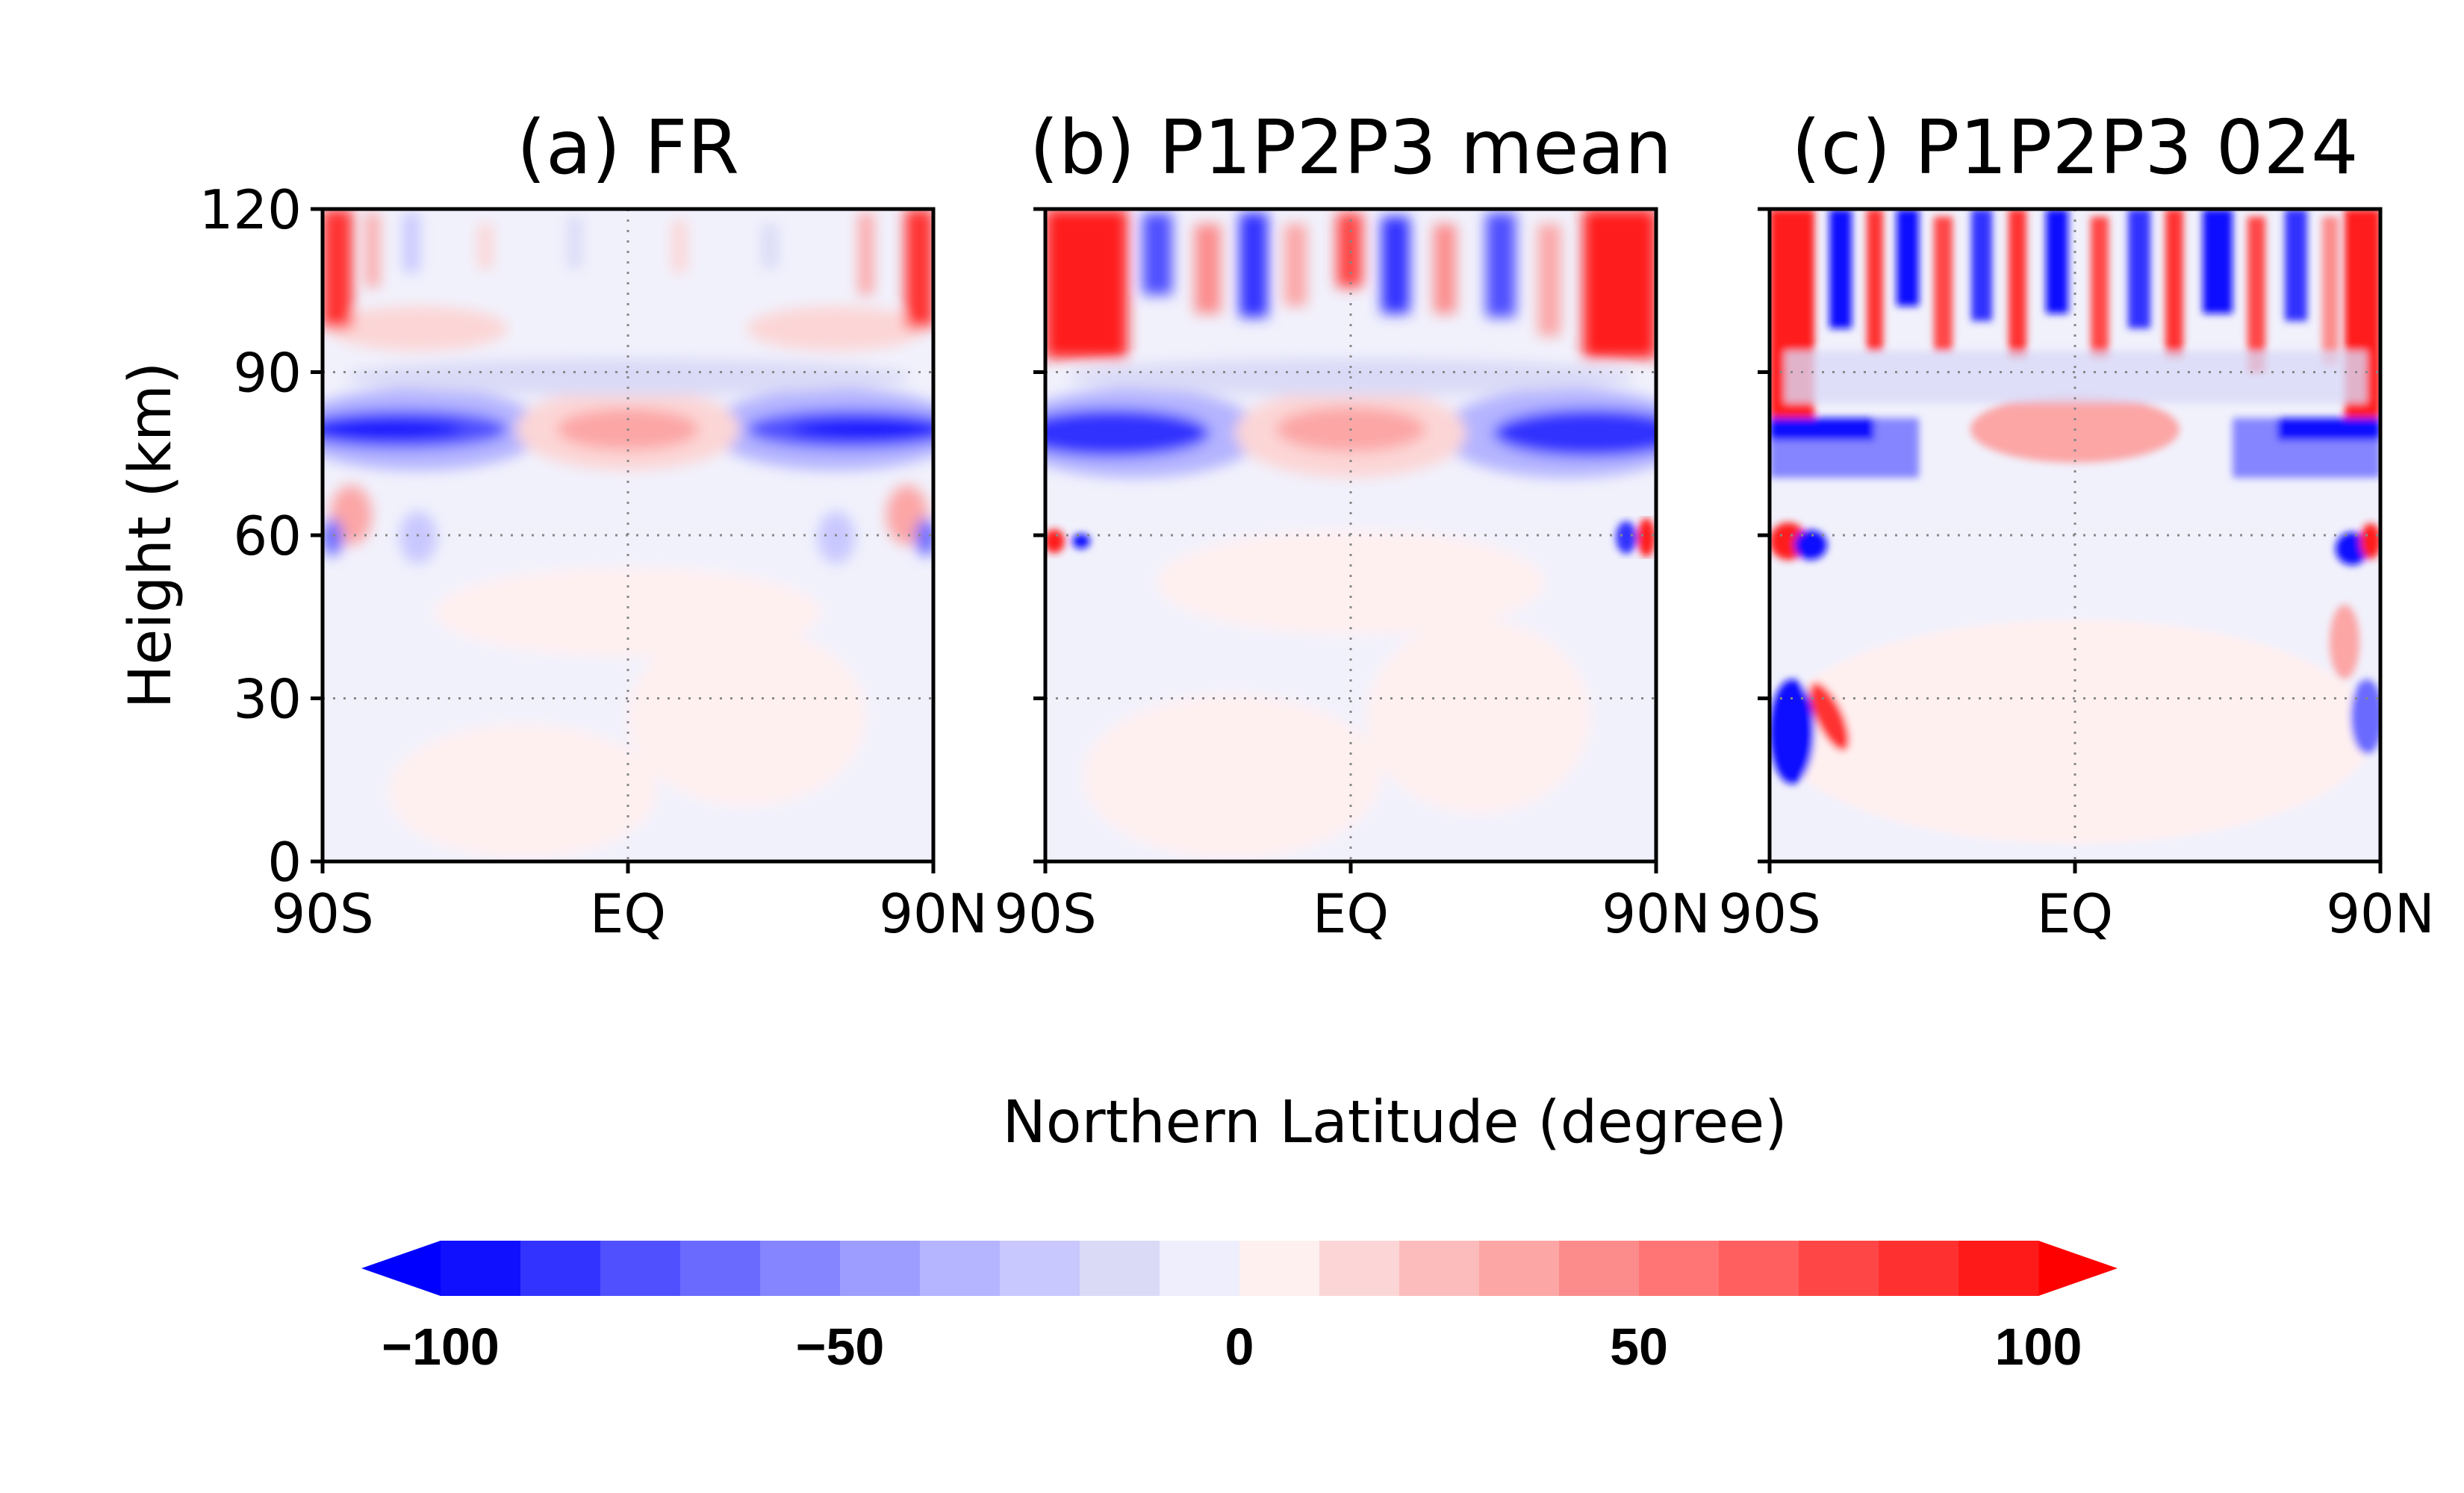  Describe the element at coordinates (919, 269) in the screenshot. I see `panel-a-top-red-n` at that location.